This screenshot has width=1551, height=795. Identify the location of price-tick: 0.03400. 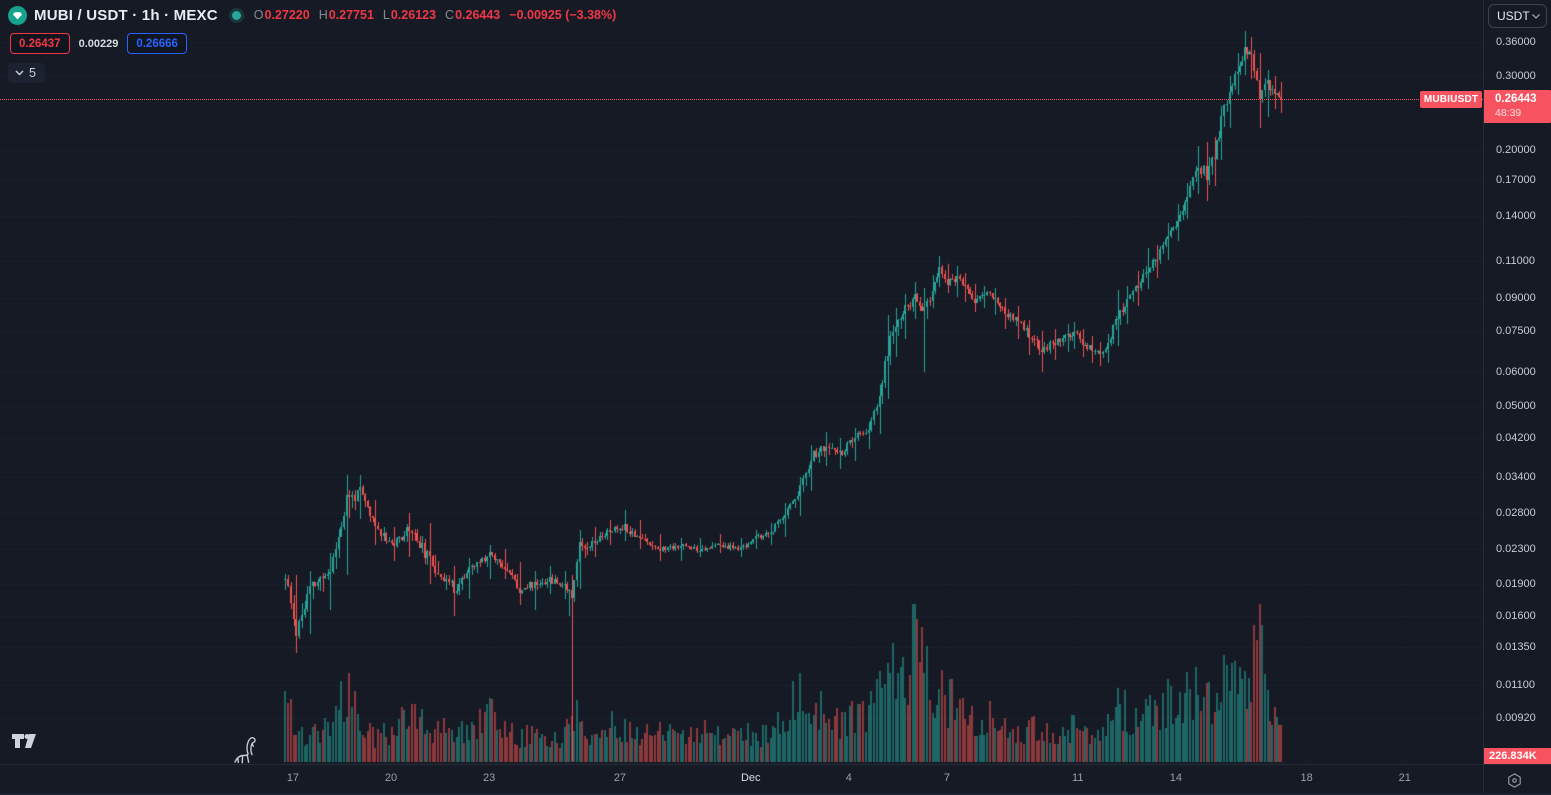
(1516, 477).